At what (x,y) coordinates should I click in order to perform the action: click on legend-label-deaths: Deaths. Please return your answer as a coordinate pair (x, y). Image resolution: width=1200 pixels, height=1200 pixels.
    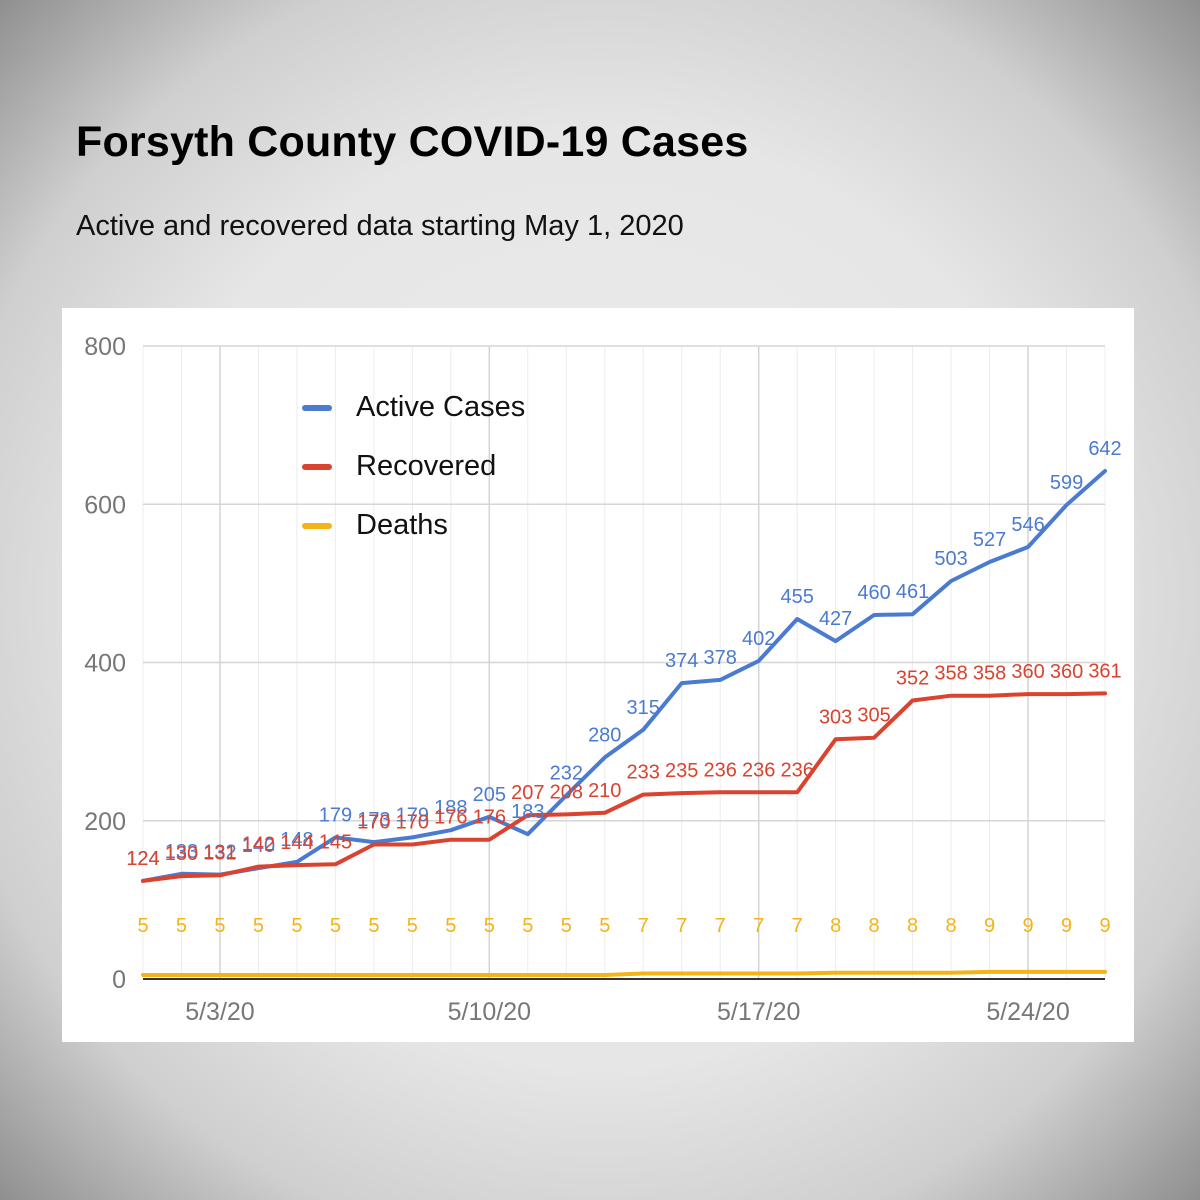
    Looking at the image, I should click on (402, 525).